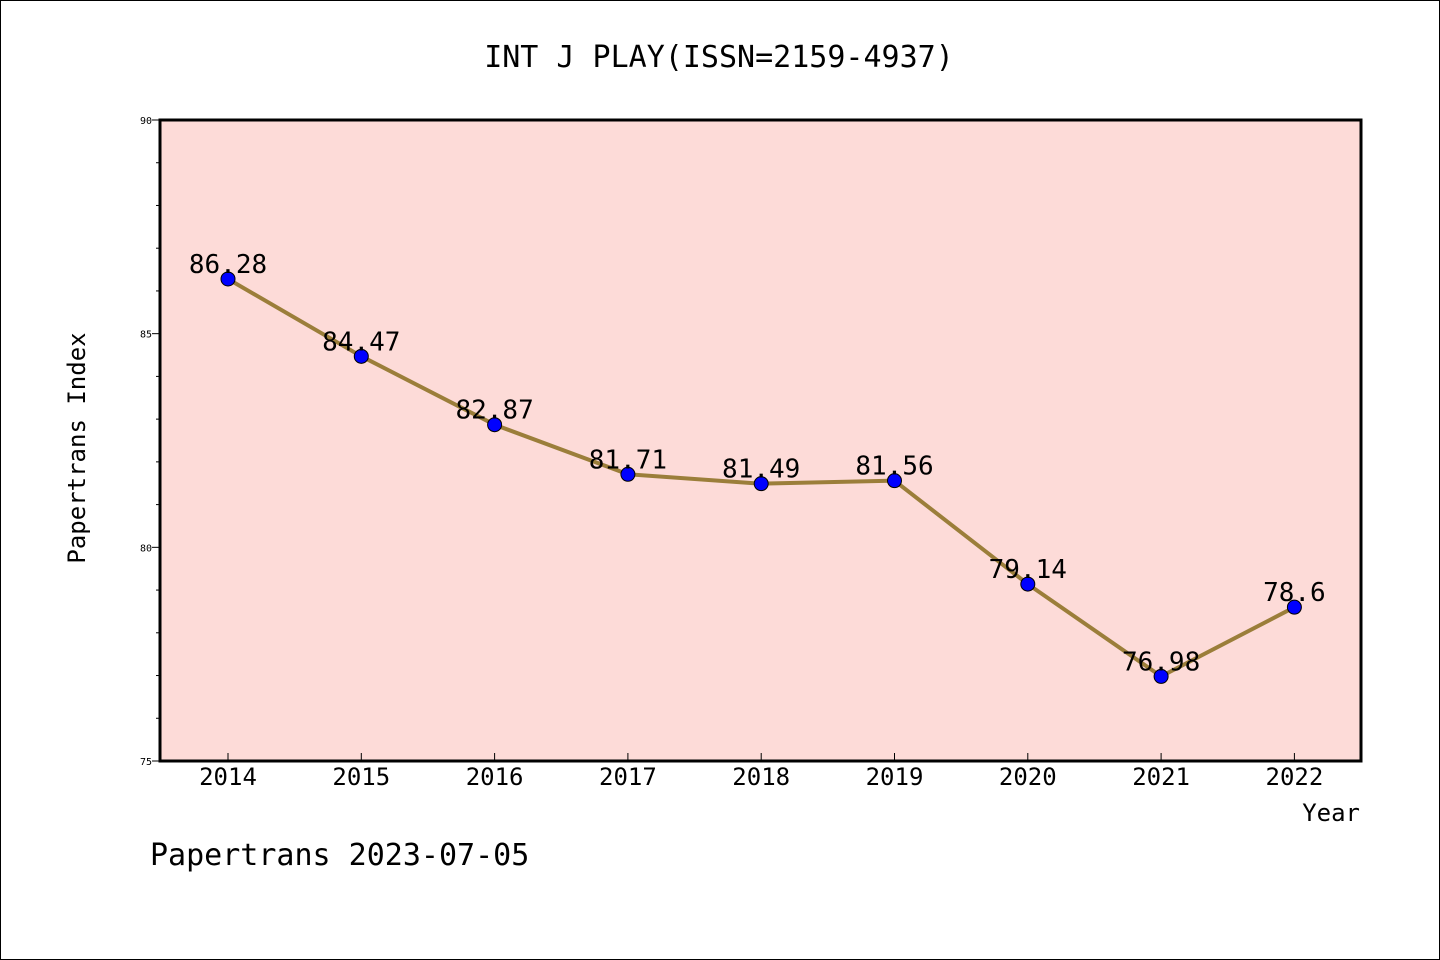 The width and height of the screenshot is (1440, 960). What do you see at coordinates (146, 335) in the screenshot?
I see `y-tick-label: 85` at bounding box center [146, 335].